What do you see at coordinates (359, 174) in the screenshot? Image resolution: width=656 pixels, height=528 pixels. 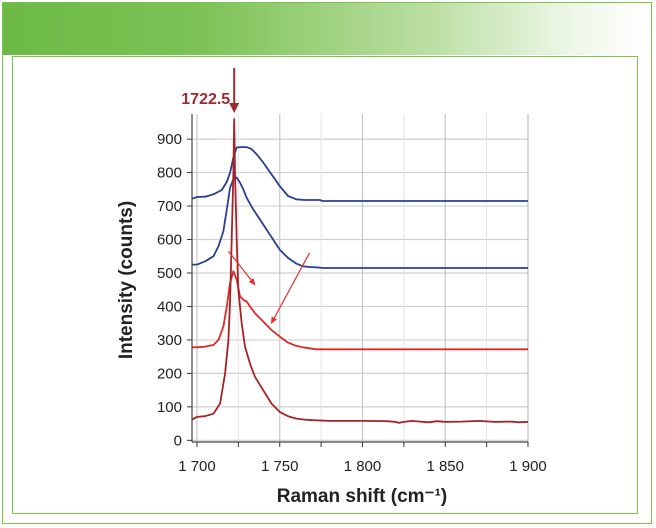 I see `series-line-top-blue` at bounding box center [359, 174].